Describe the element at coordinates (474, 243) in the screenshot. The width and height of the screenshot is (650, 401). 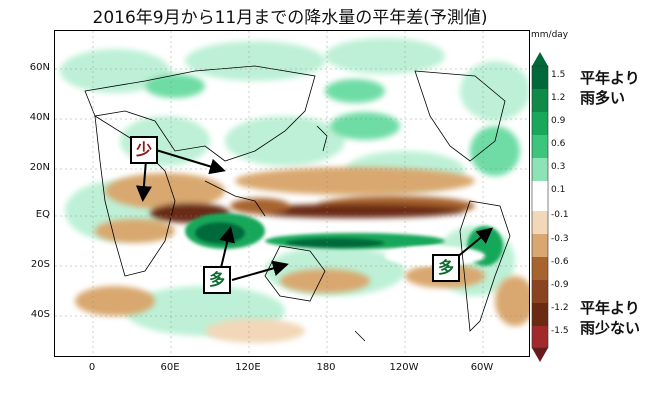
I see `arrow-more-to-south-america` at that location.